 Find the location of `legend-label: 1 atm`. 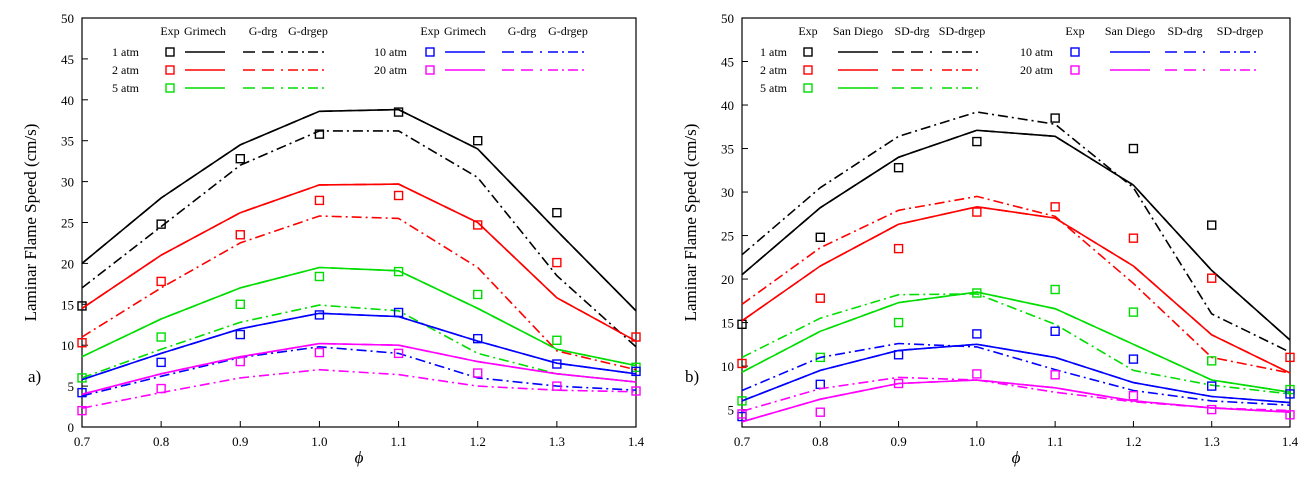

legend-label: 1 atm is located at coordinates (126, 52).